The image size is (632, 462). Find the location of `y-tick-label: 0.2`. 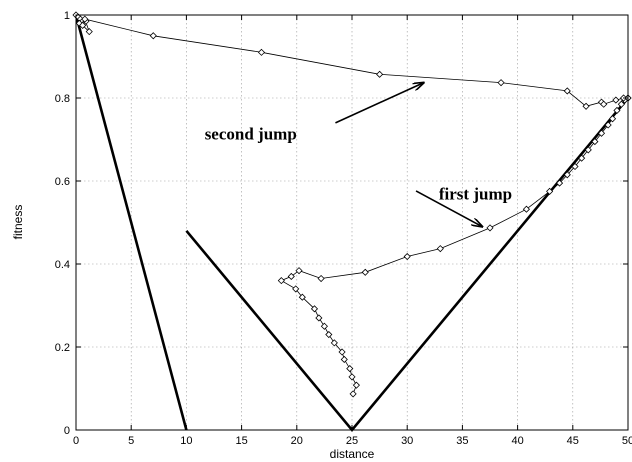

y-tick-label: 0.2 is located at coordinates (62, 348).